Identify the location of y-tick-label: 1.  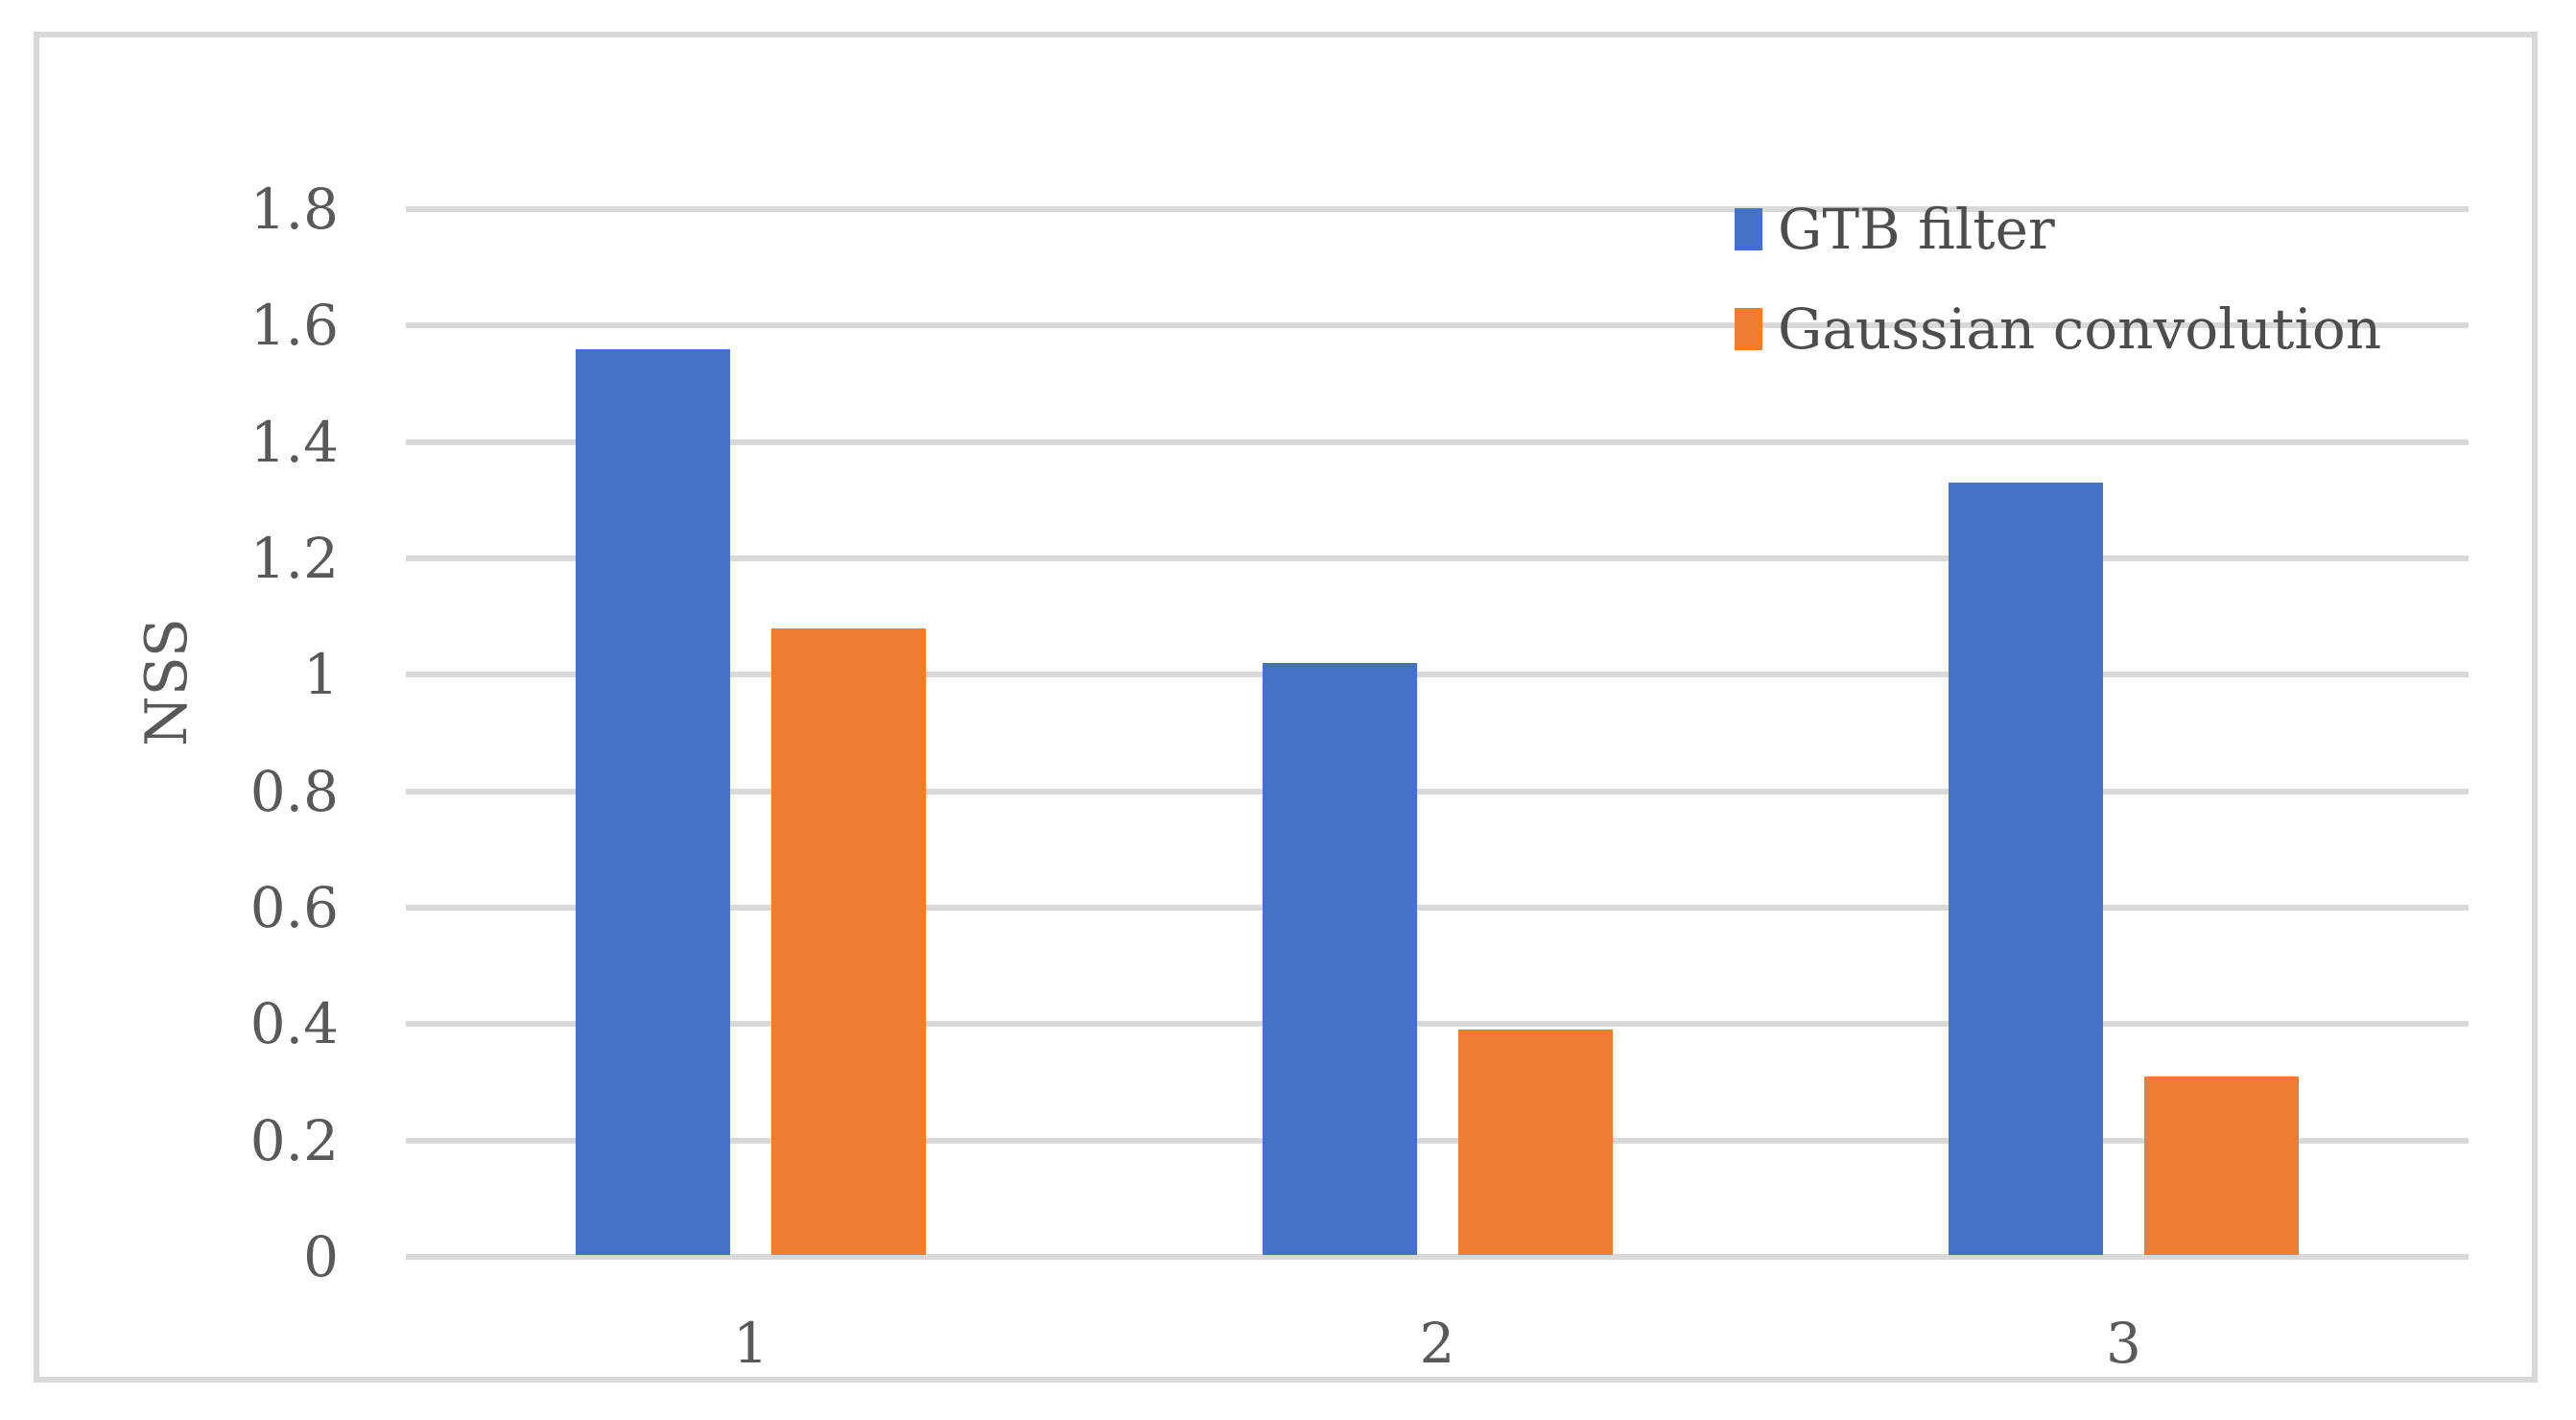
(321, 675).